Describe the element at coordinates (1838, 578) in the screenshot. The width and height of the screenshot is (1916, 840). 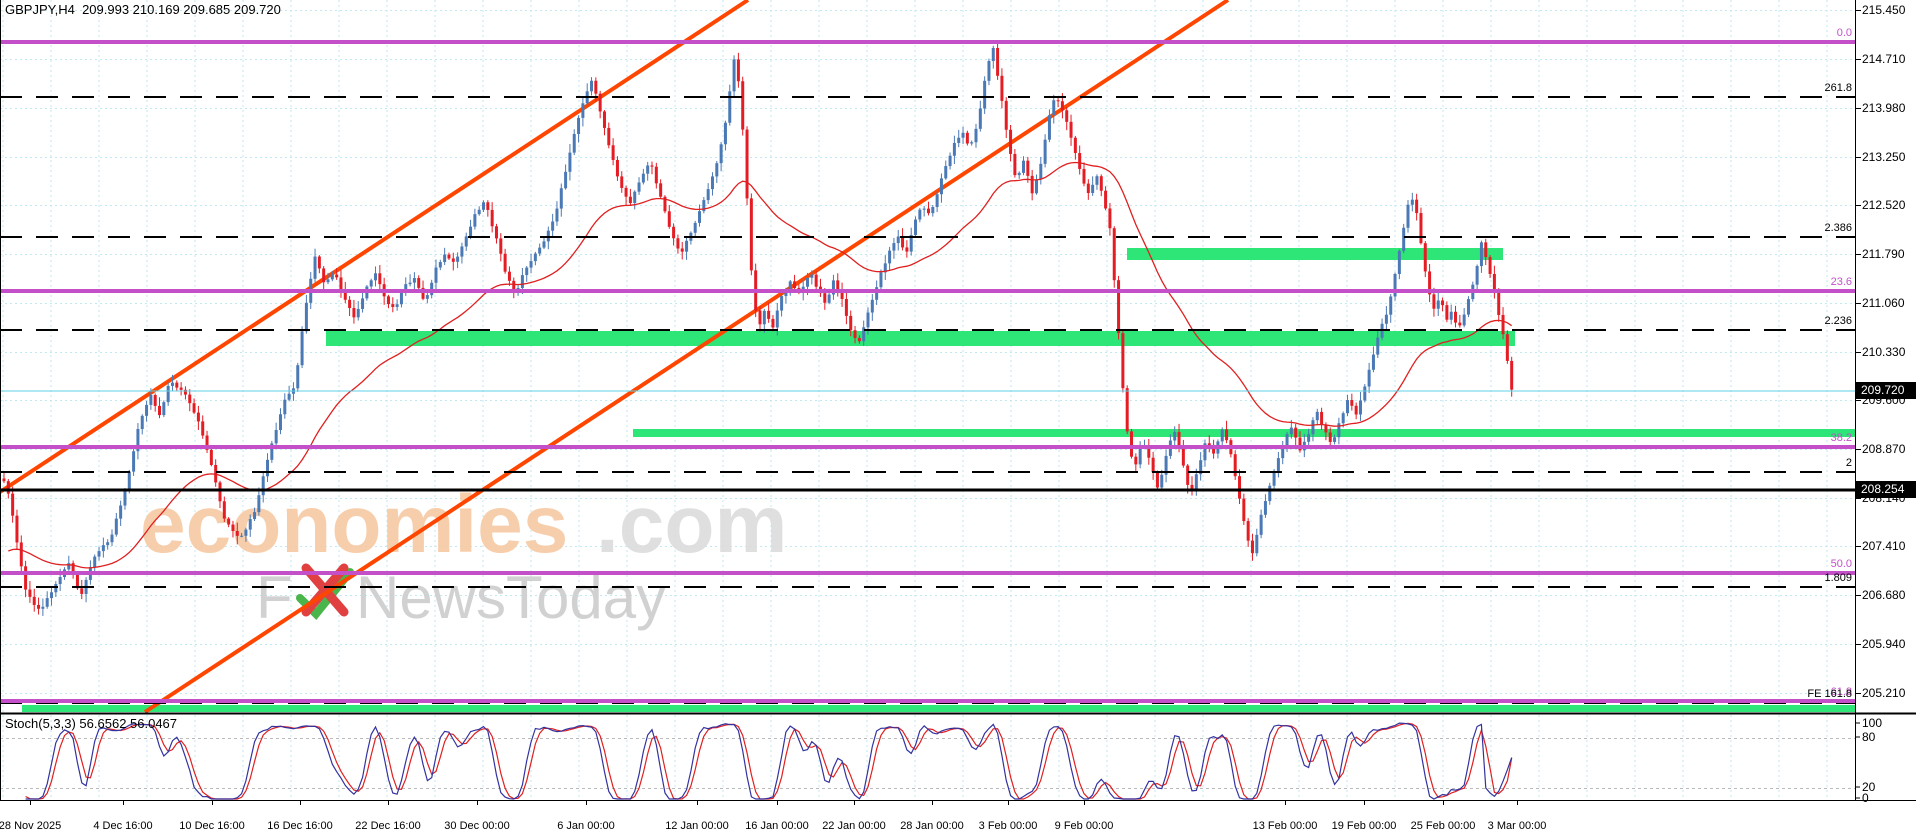
I see `fib-extension-label: 1.809` at that location.